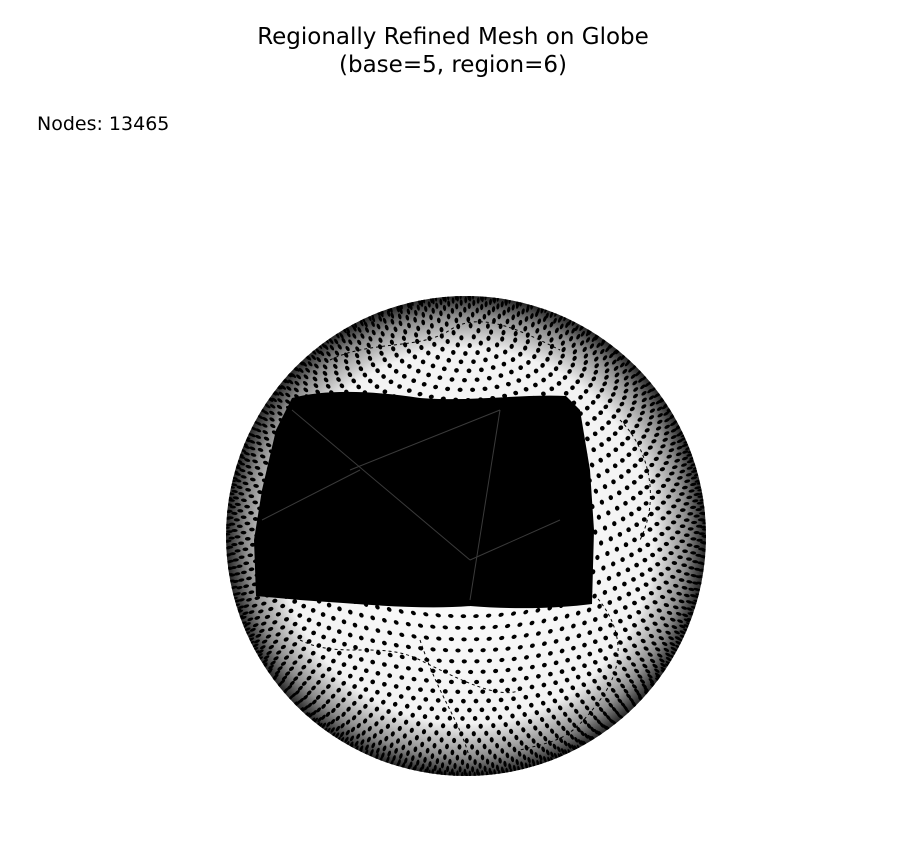 This screenshot has width=912, height=860. What do you see at coordinates (453, 37) in the screenshot?
I see `figure-title: Regionally Refined Mesh on Globe` at bounding box center [453, 37].